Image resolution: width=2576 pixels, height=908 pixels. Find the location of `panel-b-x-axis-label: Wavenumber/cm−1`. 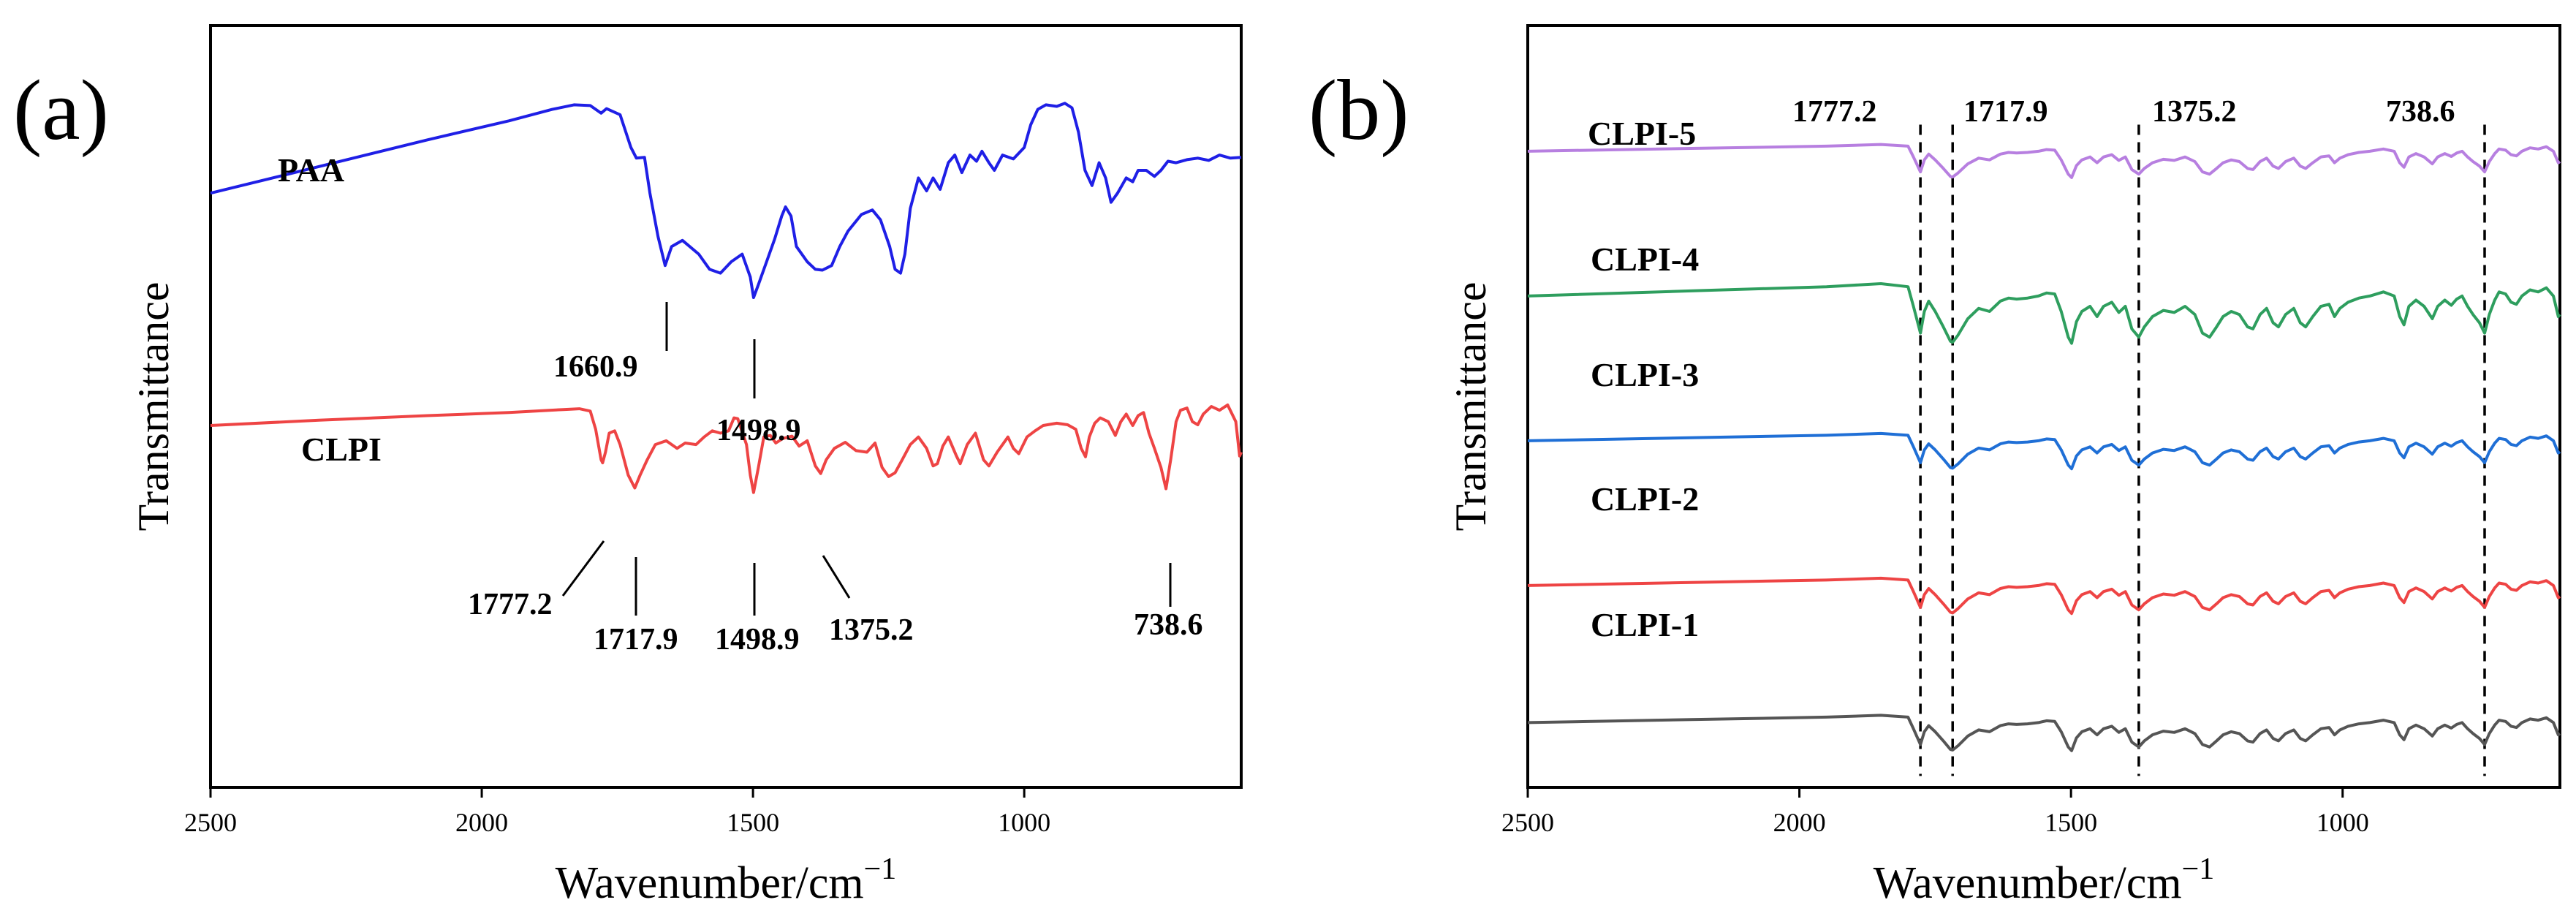

panel-b-x-axis-label: Wavenumber/cm−1 is located at coordinates (2044, 880).